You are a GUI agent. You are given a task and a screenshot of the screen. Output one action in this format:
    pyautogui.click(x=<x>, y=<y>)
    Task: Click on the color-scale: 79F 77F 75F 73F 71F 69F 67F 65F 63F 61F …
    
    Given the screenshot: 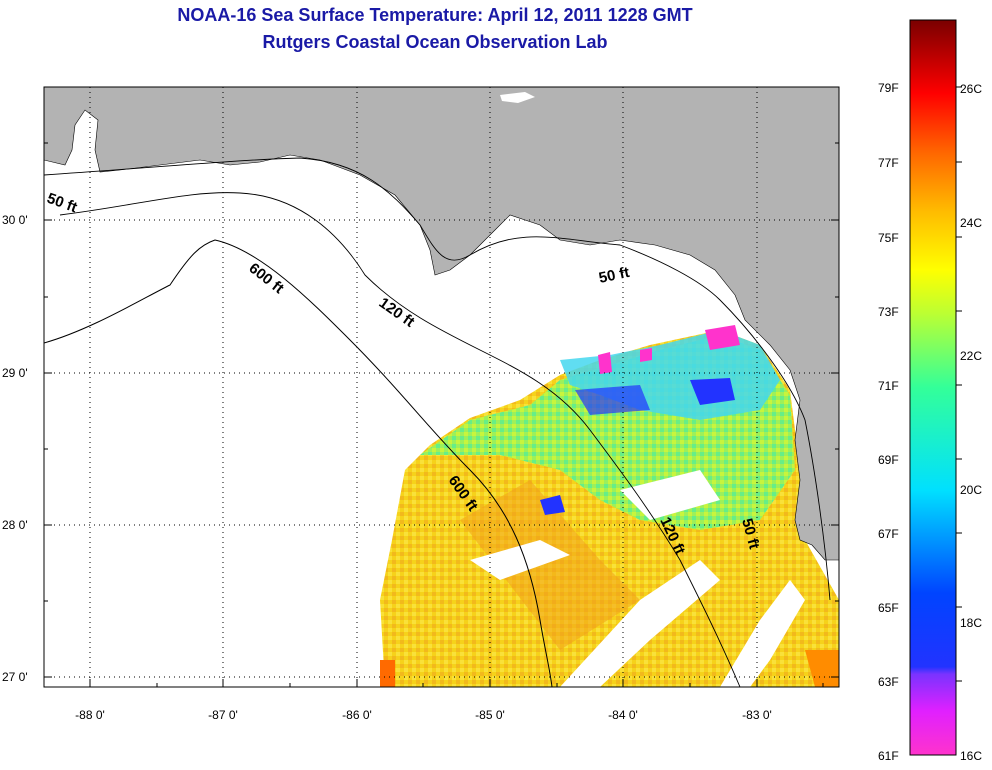 What is the action you would take?
    pyautogui.click(x=930, y=391)
    